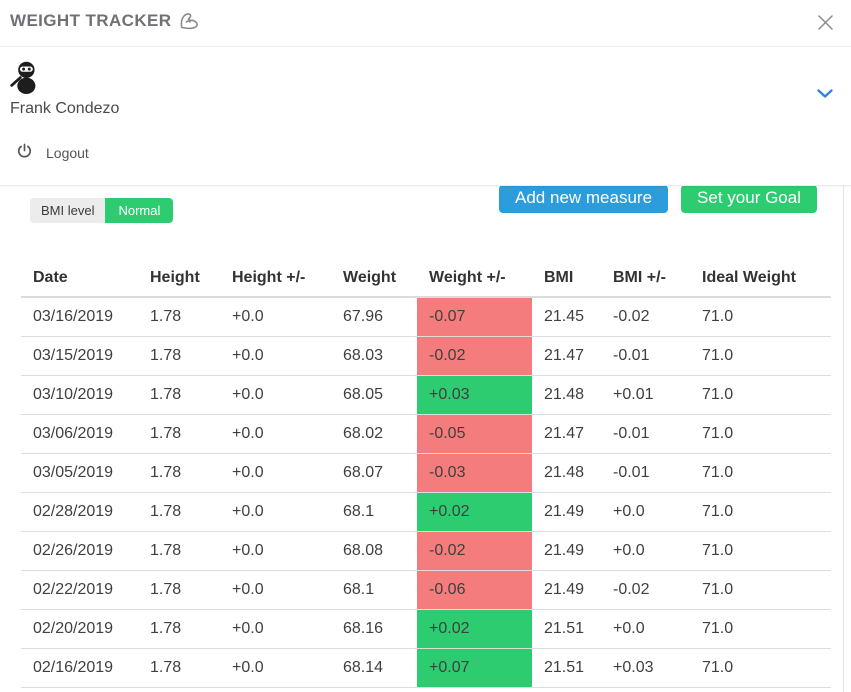 Image resolution: width=851 pixels, height=692 pixels. What do you see at coordinates (374, 434) in the screenshot?
I see `cell-weight: 68.02` at bounding box center [374, 434].